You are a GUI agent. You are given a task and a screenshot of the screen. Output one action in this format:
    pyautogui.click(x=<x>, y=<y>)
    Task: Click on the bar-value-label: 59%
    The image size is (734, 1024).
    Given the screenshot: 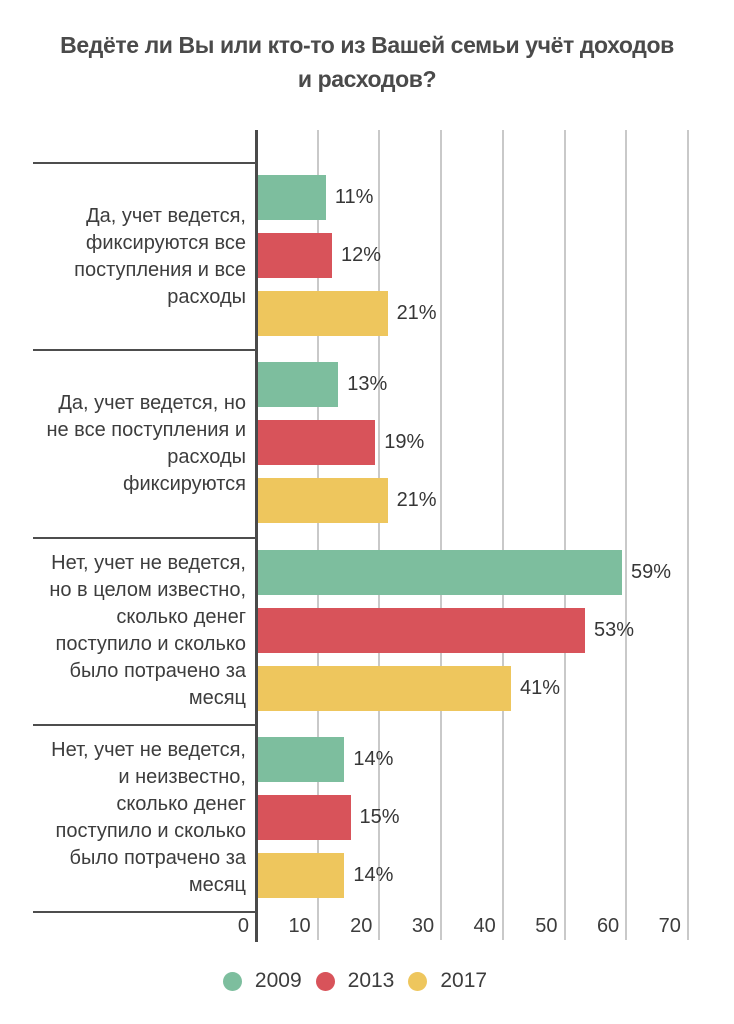 What is the action you would take?
    pyautogui.click(x=651, y=571)
    